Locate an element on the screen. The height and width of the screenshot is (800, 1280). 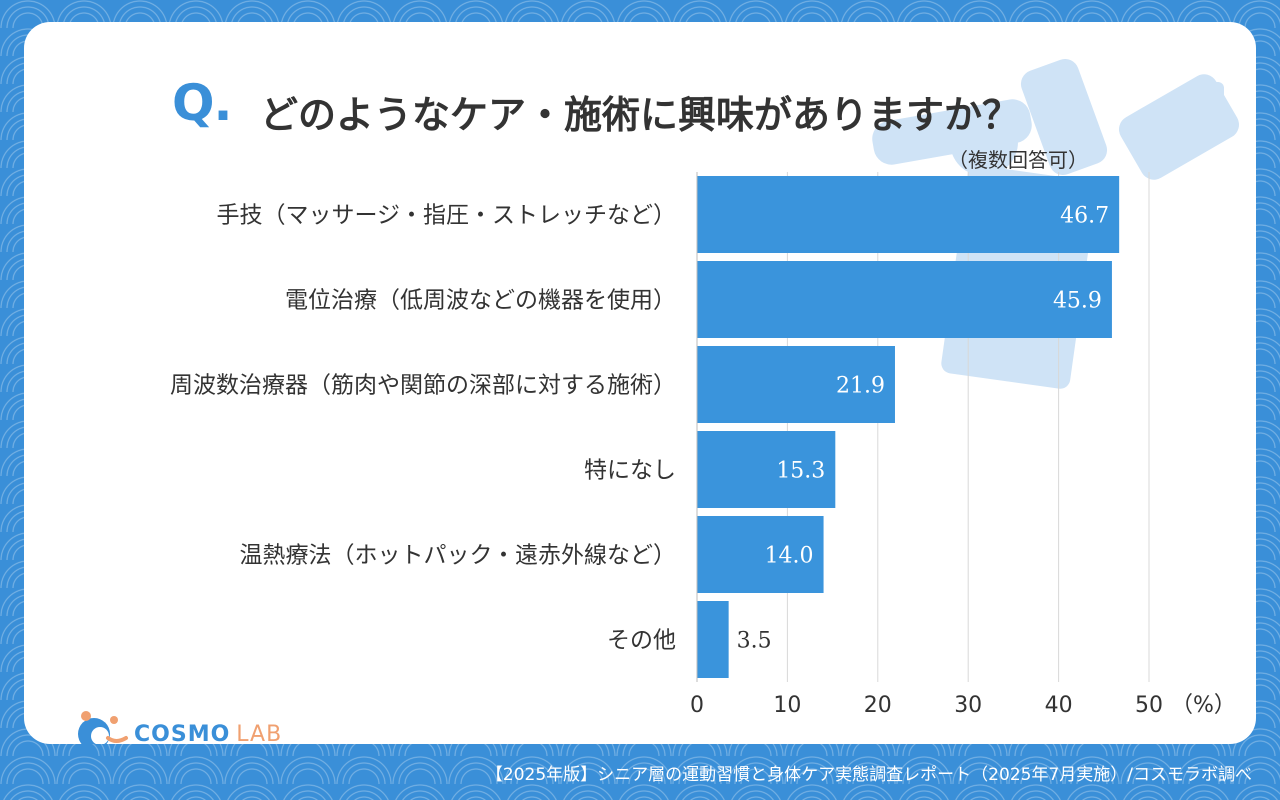
multiple-answer-note: （複数回答可） is located at coordinates (1018, 160).